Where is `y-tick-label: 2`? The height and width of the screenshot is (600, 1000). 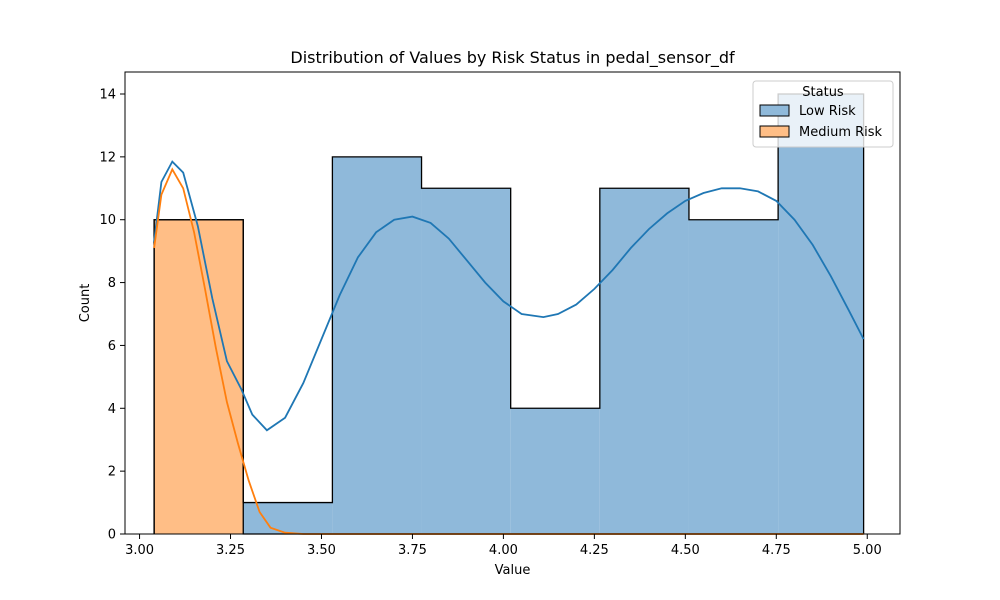 y-tick-label: 2 is located at coordinates (112, 472).